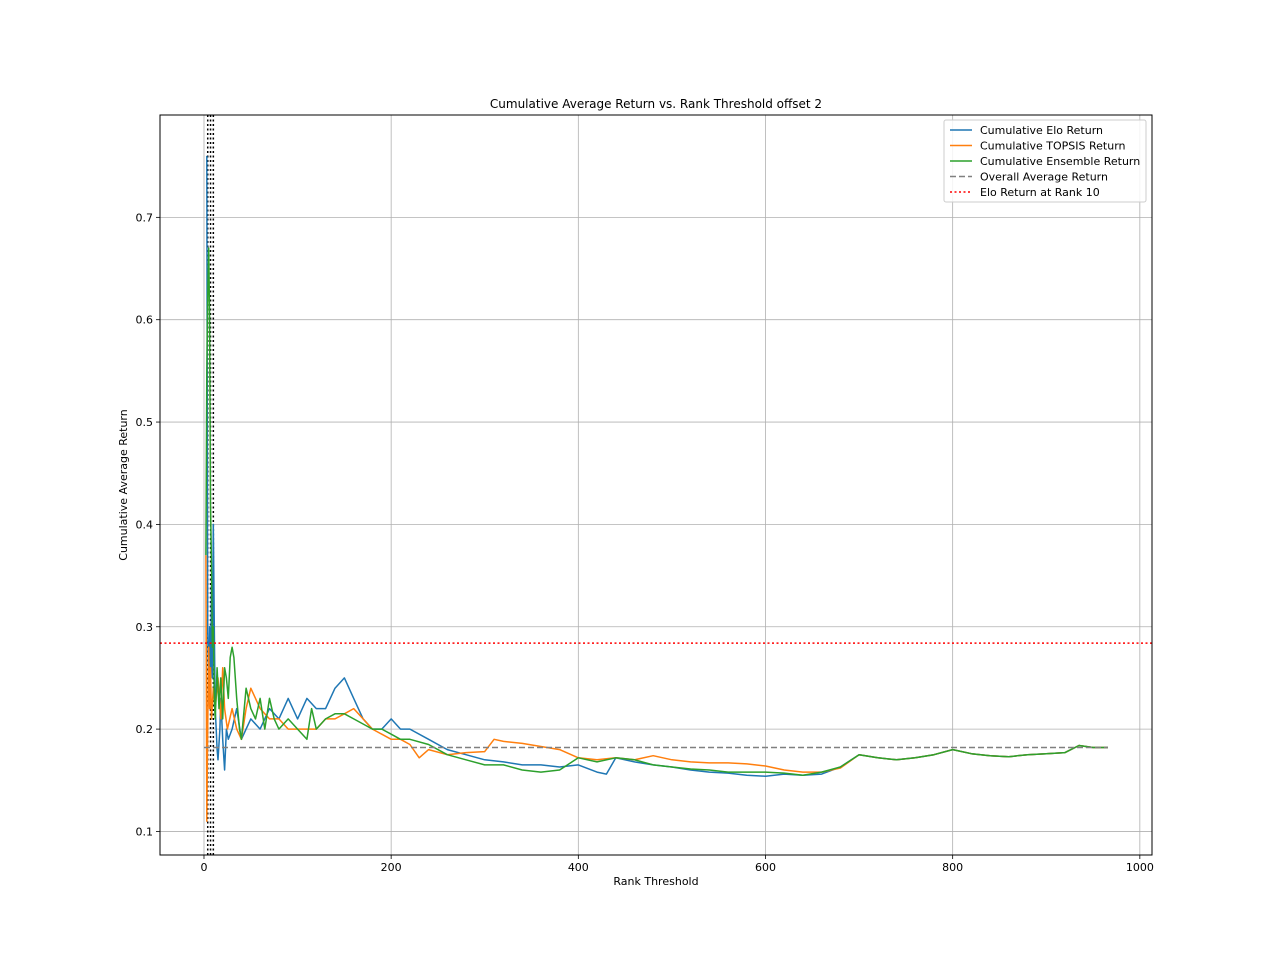  Describe the element at coordinates (145, 729) in the screenshot. I see `y-tick-label: 0.2` at that location.